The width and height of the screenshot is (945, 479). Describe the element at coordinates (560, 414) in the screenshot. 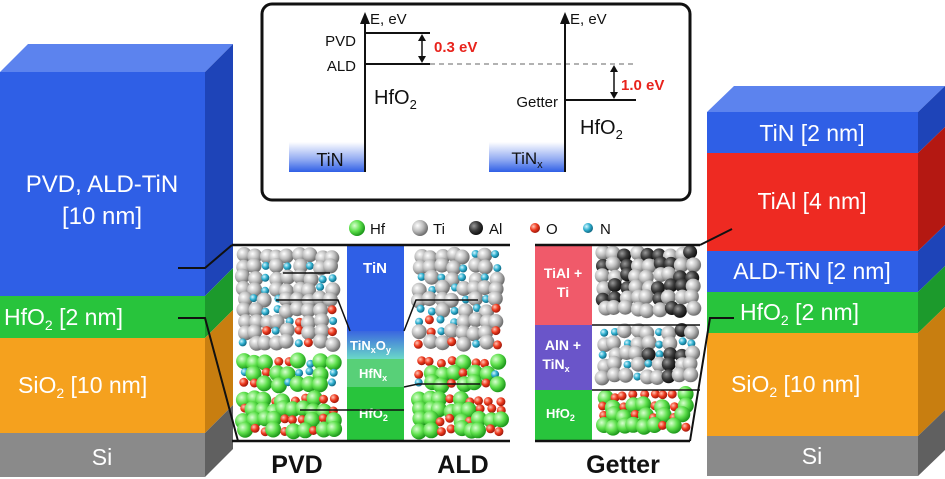

I see `getter-hfo2-label: HfO2` at that location.